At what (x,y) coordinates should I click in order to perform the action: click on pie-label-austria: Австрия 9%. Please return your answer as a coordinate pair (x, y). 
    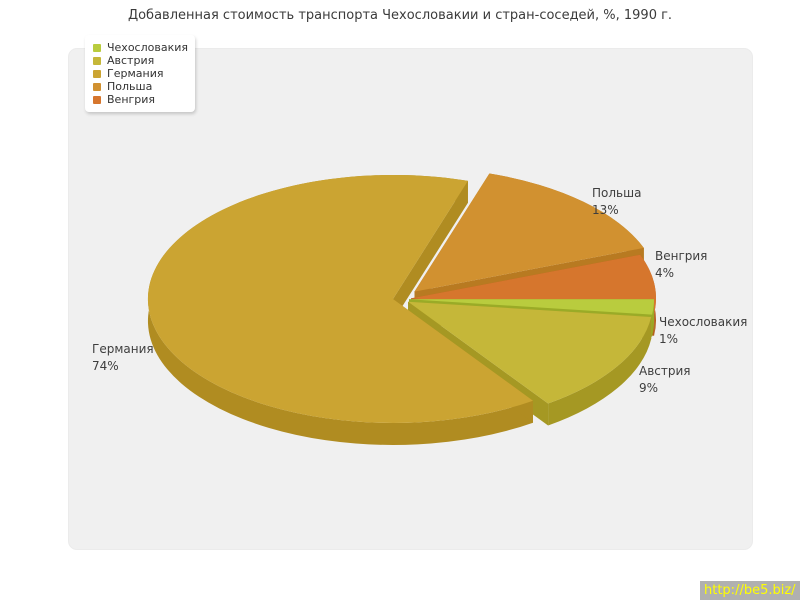
    Looking at the image, I should click on (665, 380).